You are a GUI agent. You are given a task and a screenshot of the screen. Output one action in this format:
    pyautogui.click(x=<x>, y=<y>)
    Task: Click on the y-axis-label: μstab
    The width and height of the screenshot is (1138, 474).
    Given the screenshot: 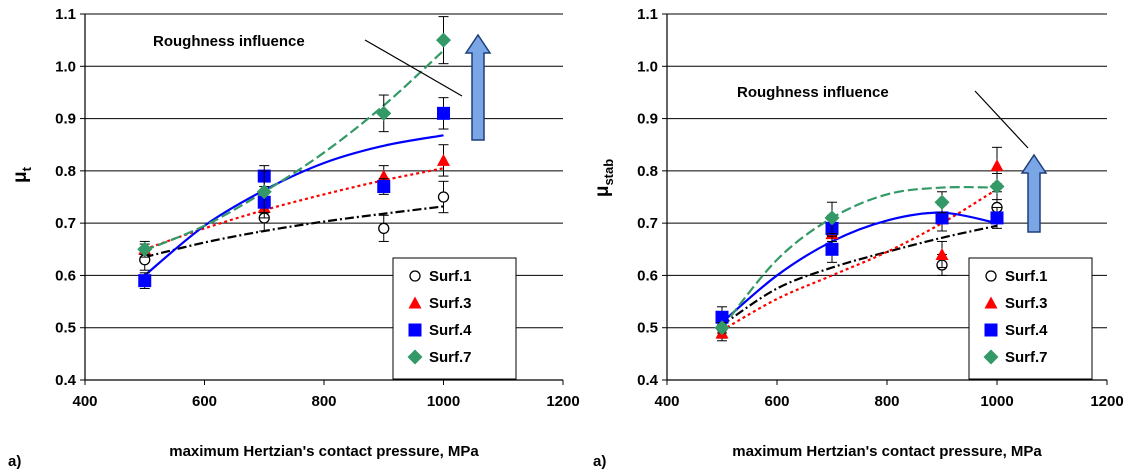 What is the action you would take?
    pyautogui.click(x=604, y=178)
    